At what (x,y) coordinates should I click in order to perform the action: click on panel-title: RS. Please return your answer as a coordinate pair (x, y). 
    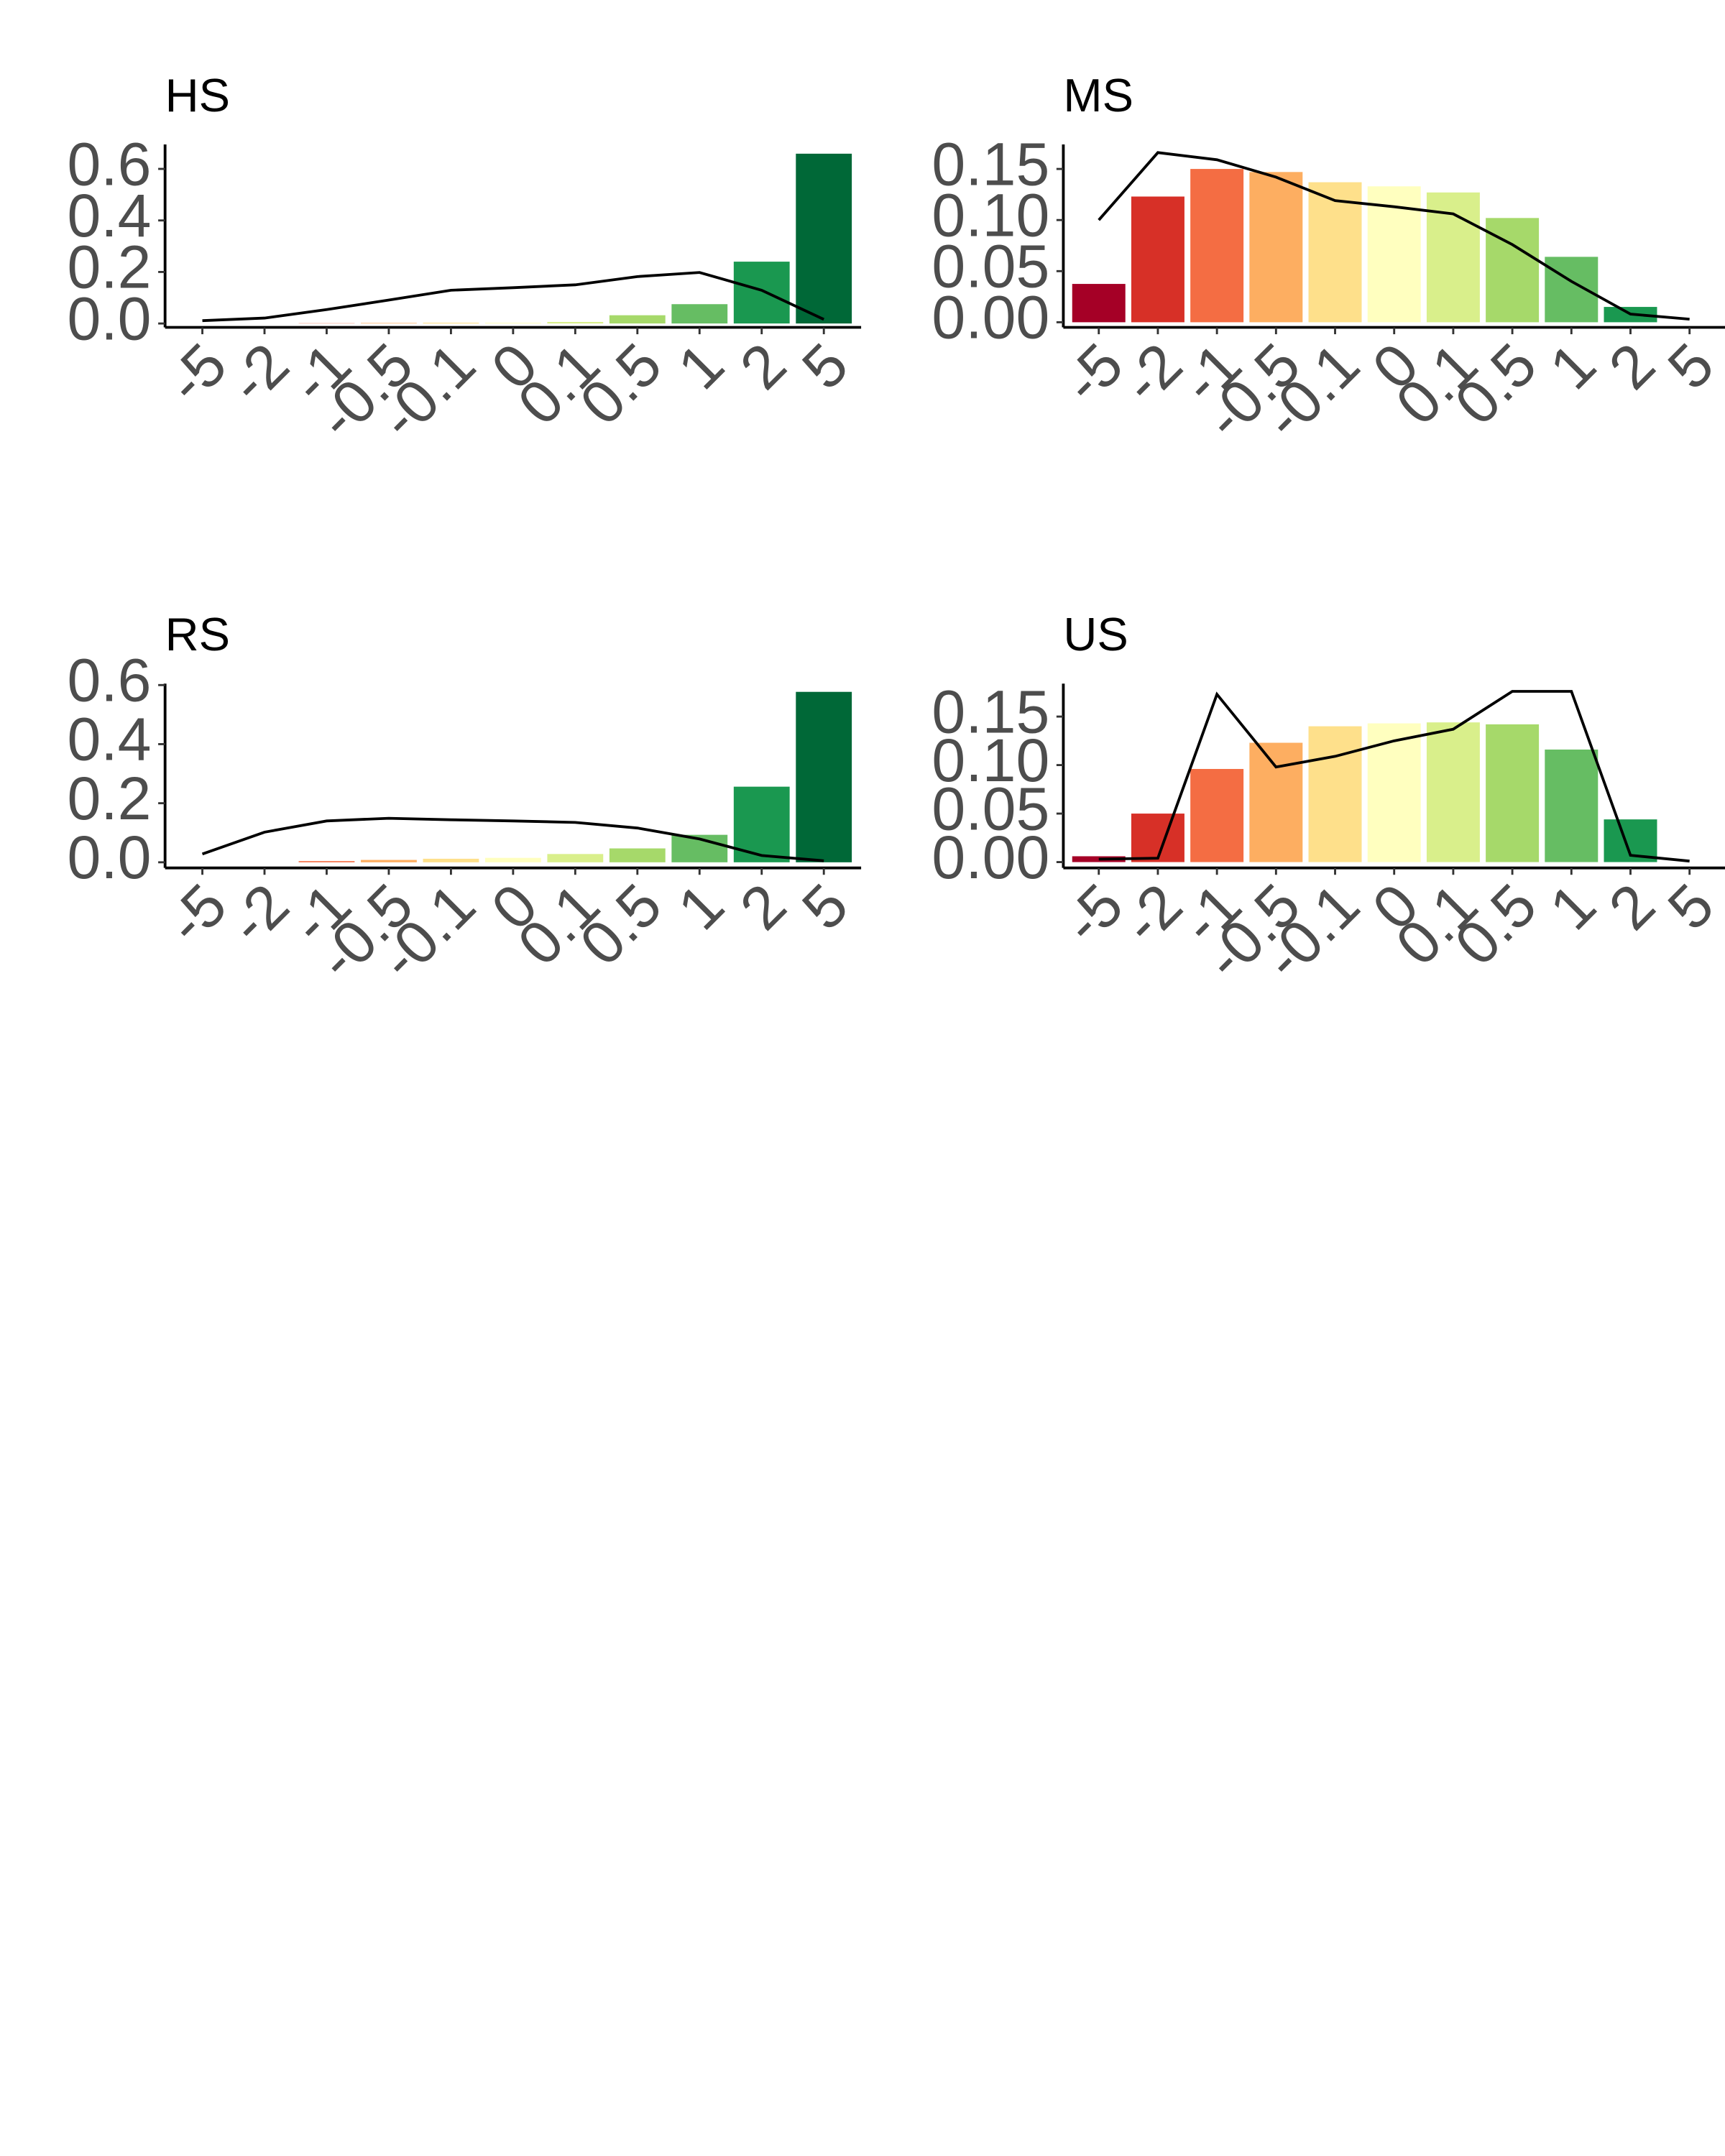
    Looking at the image, I should click on (197, 634).